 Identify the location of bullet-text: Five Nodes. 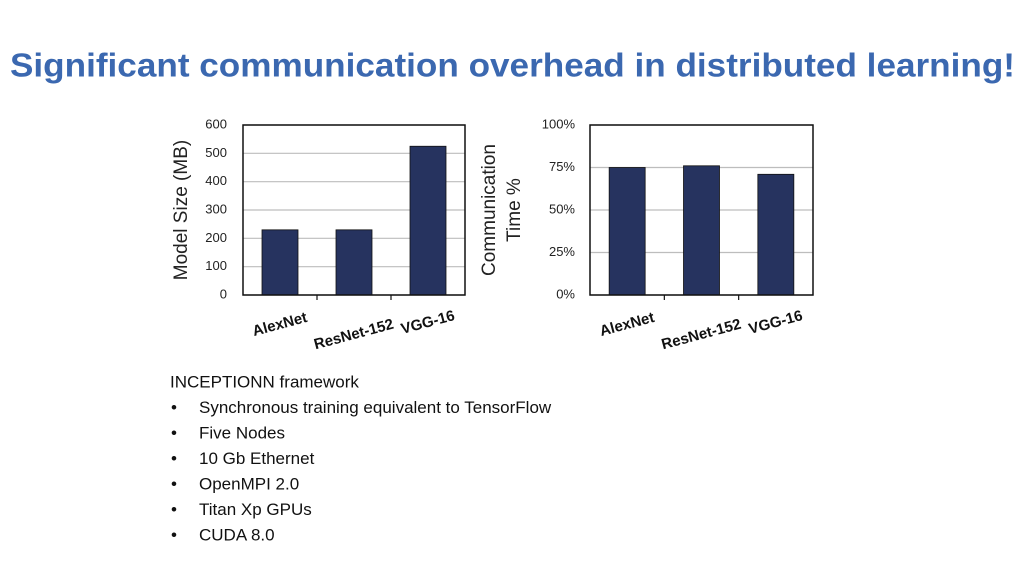
(242, 432).